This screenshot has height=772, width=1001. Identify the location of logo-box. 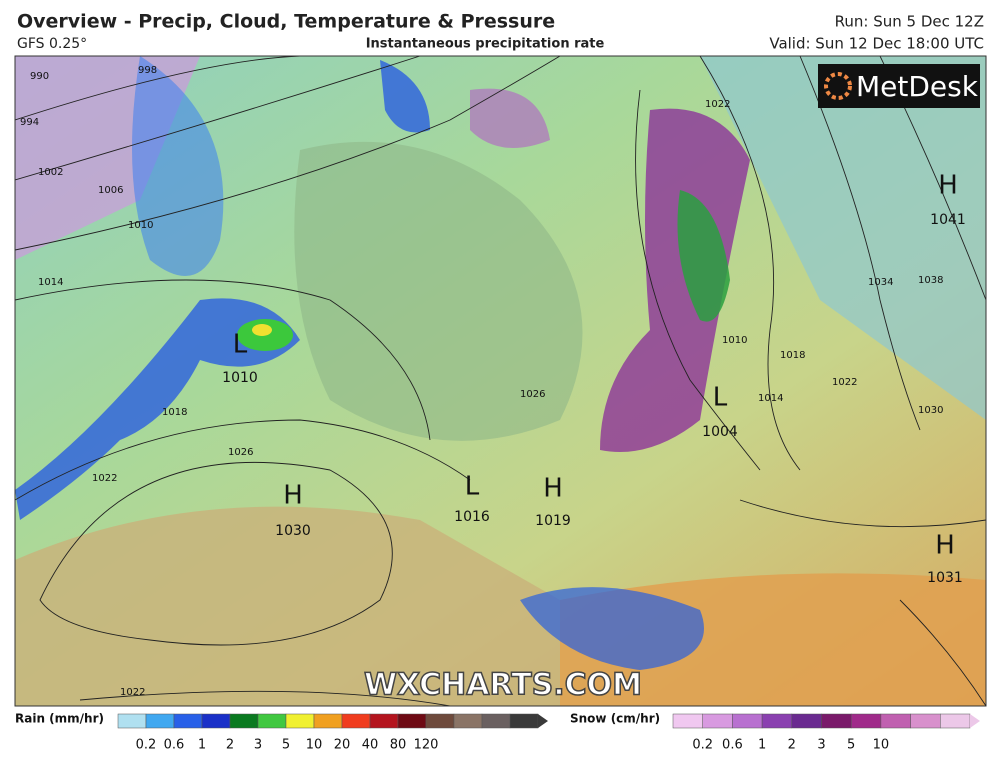
(899, 86).